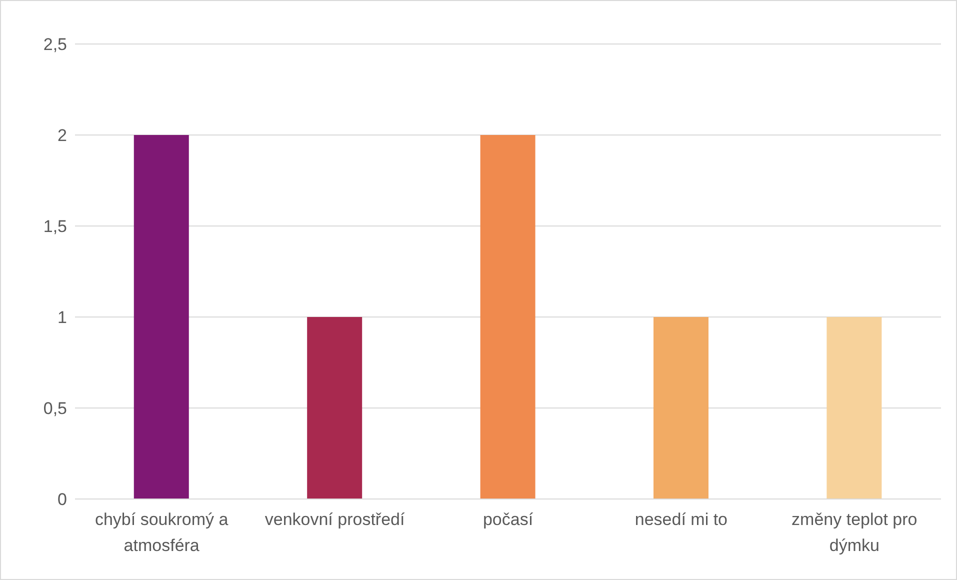 The image size is (957, 580). Describe the element at coordinates (55, 408) in the screenshot. I see `y-tick-label: 0,5` at that location.